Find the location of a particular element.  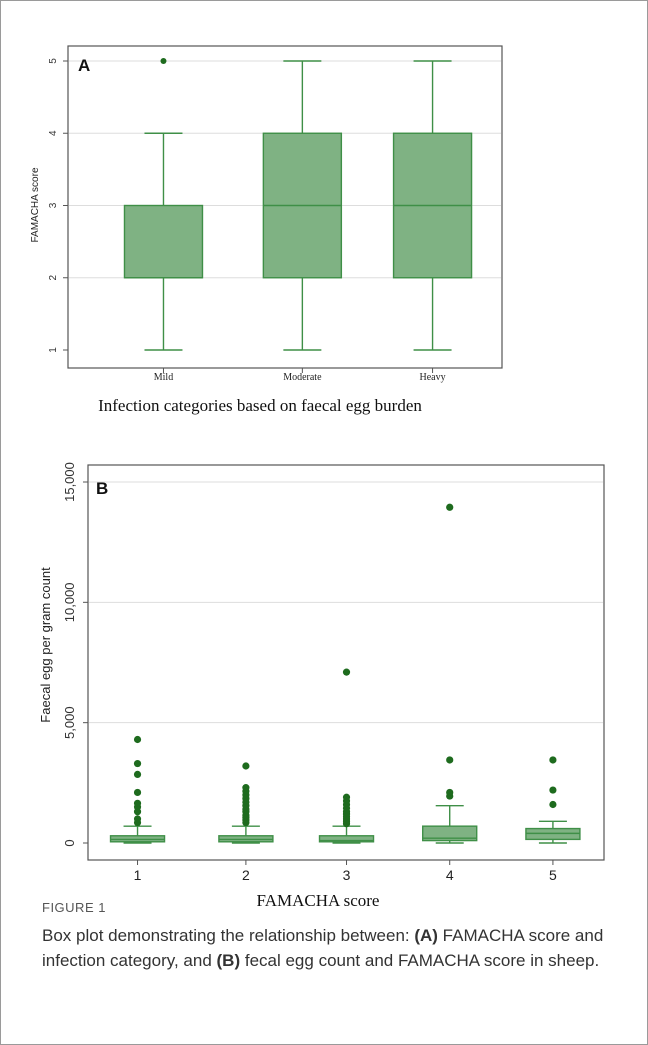

panel-a-xtick-label: Heavy is located at coordinates (433, 377).